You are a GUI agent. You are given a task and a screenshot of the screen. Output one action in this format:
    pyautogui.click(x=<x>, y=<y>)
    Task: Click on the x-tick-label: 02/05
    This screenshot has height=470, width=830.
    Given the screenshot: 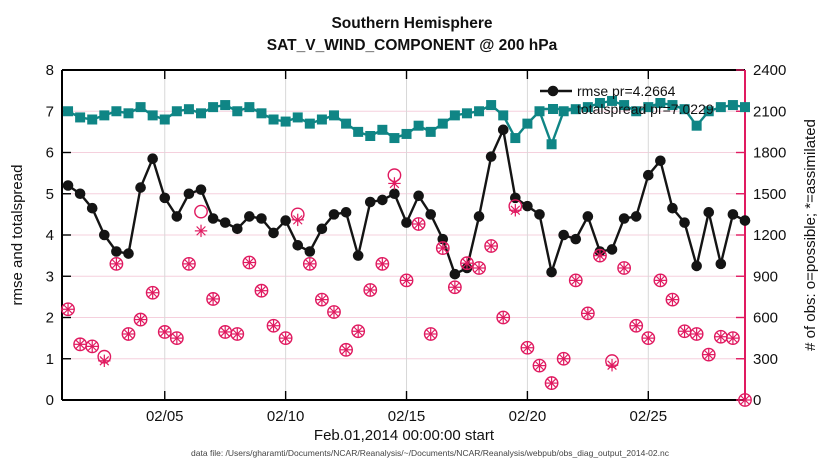 What is the action you would take?
    pyautogui.click(x=165, y=416)
    